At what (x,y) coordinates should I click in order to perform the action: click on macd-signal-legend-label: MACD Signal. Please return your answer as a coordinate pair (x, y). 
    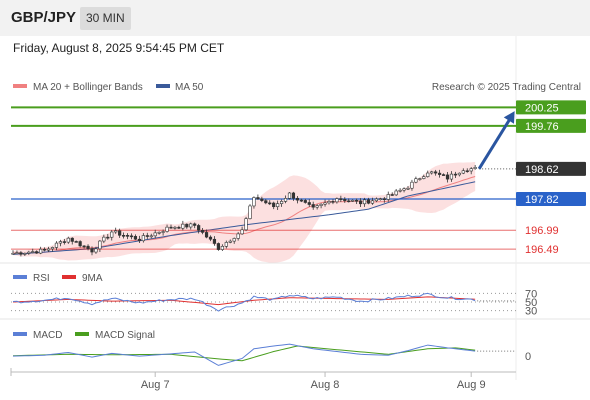
    Looking at the image, I should click on (125, 335).